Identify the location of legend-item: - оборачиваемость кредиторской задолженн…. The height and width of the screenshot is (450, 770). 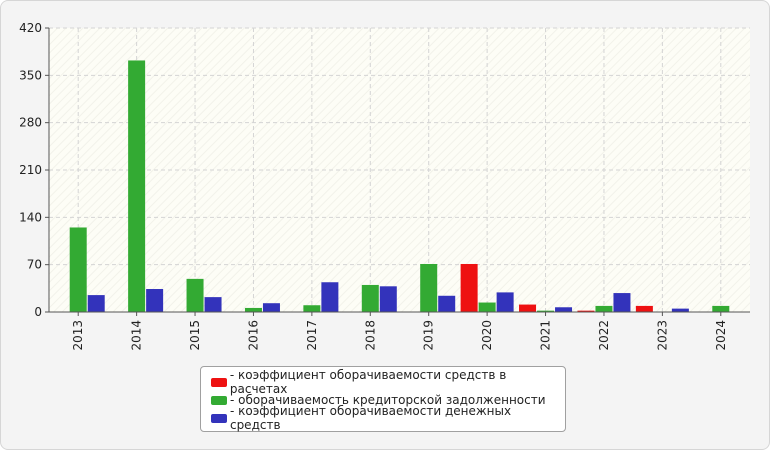
(388, 400).